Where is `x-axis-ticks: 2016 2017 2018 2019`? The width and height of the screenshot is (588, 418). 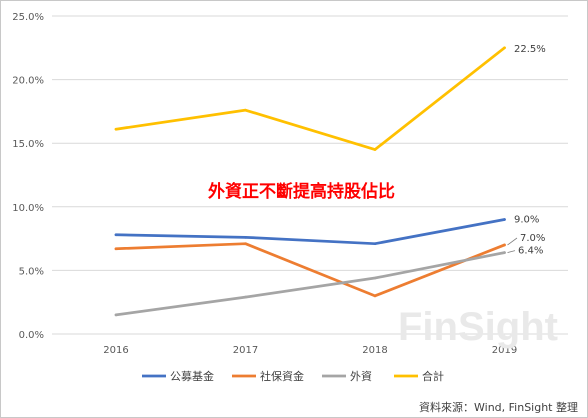
x-axis-ticks: 2016 2017 2018 2019 is located at coordinates (310, 350).